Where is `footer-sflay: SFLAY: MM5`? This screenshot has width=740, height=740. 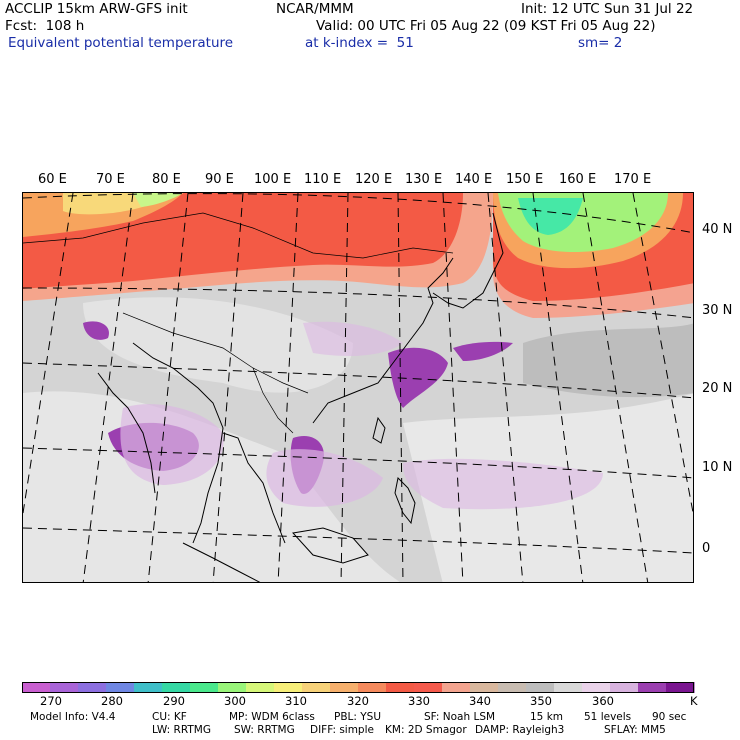
footer-sflay: SFLAY: MM5 is located at coordinates (635, 730).